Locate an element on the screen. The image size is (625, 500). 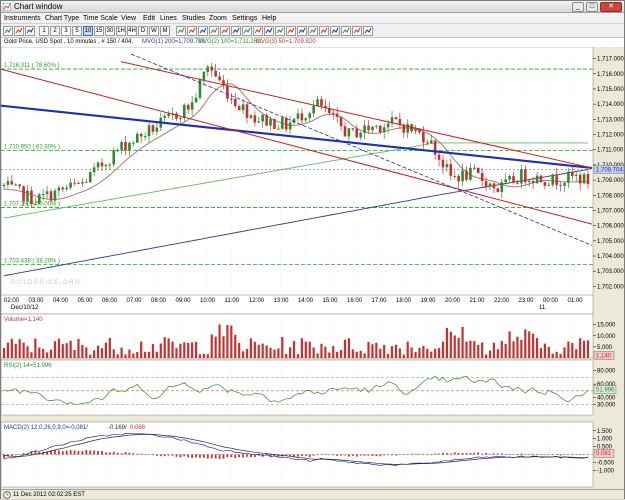
interval-m-button: M is located at coordinates (165, 31).